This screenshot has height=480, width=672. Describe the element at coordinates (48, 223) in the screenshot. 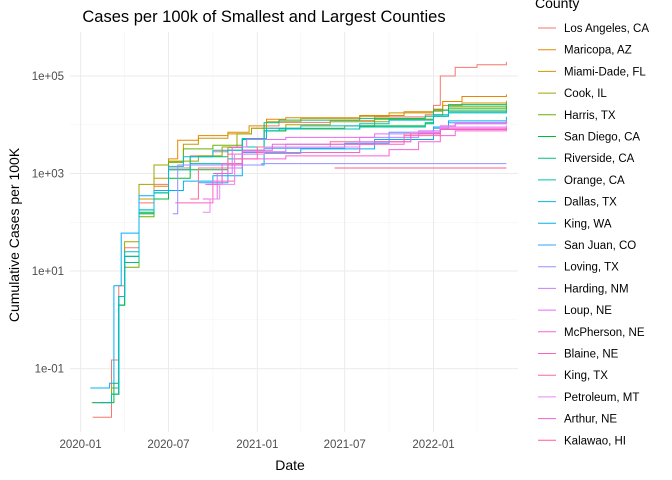

I see `y-axis-ticks: 1e-01 1e+01 1e+03 1e+05` at that location.